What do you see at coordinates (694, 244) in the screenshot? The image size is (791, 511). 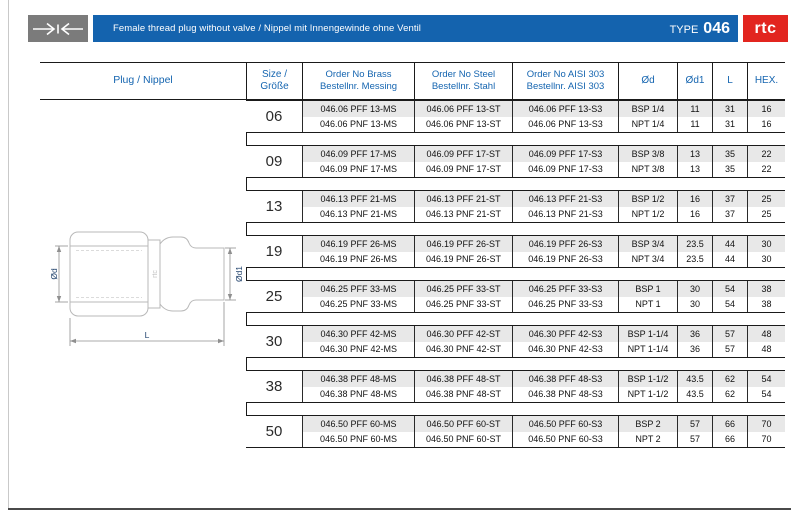 I see `od1-cell: 23.5` at bounding box center [694, 244].